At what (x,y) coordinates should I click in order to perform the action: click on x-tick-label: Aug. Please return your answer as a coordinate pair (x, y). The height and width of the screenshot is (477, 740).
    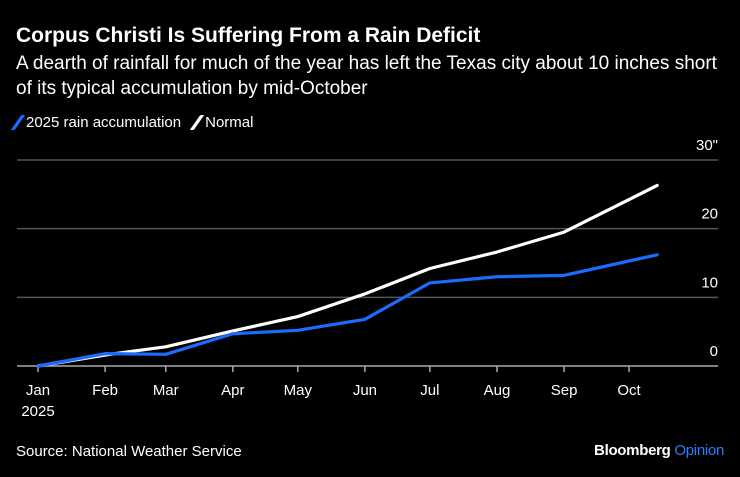
    Looking at the image, I should click on (497, 390).